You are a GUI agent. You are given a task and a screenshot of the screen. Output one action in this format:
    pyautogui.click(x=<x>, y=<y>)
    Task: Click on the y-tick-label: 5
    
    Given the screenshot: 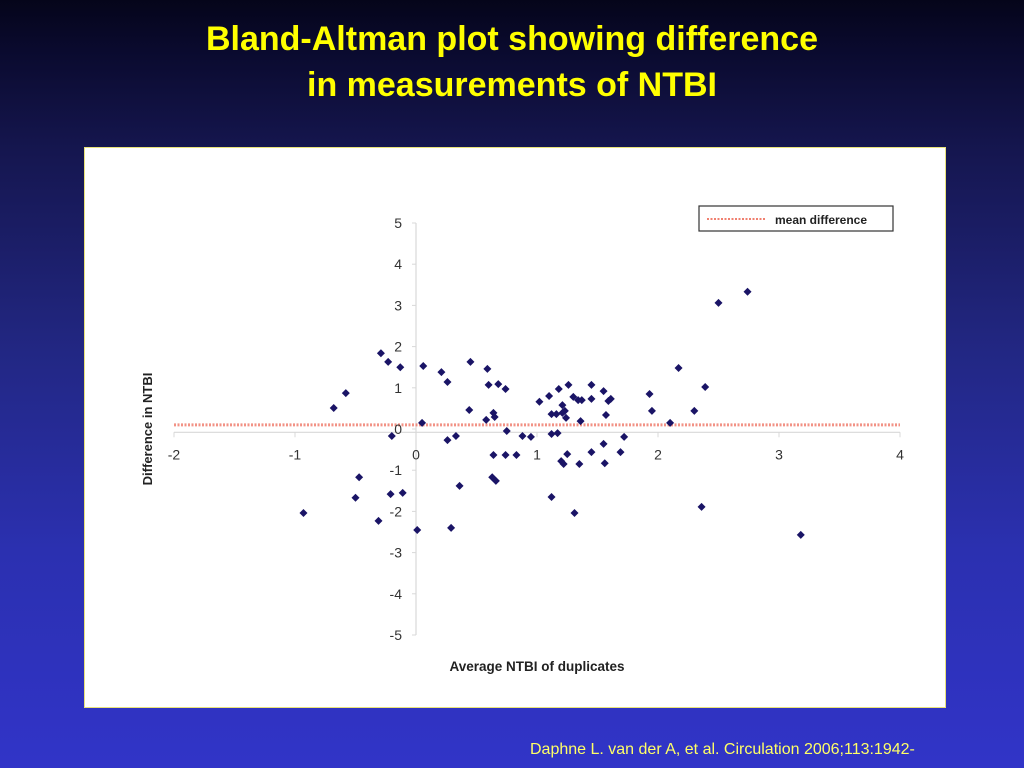 What is the action you would take?
    pyautogui.click(x=398, y=223)
    